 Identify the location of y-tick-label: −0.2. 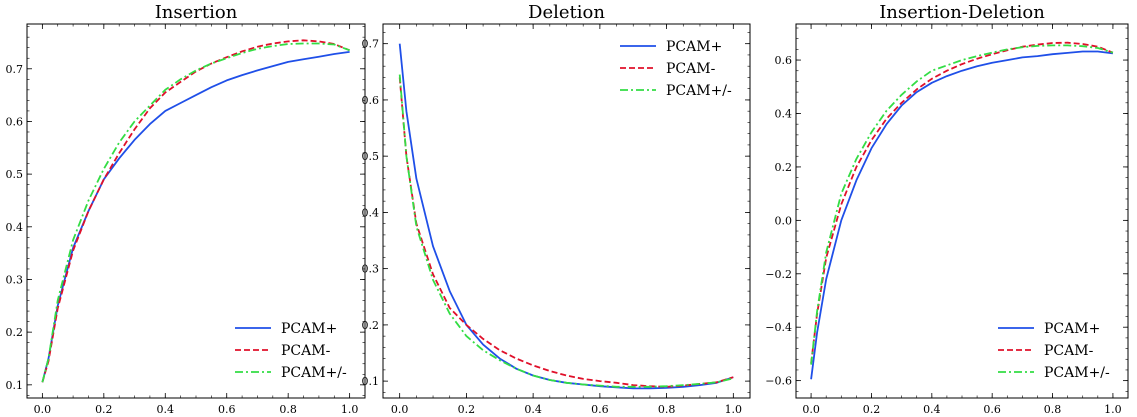
(778, 274).